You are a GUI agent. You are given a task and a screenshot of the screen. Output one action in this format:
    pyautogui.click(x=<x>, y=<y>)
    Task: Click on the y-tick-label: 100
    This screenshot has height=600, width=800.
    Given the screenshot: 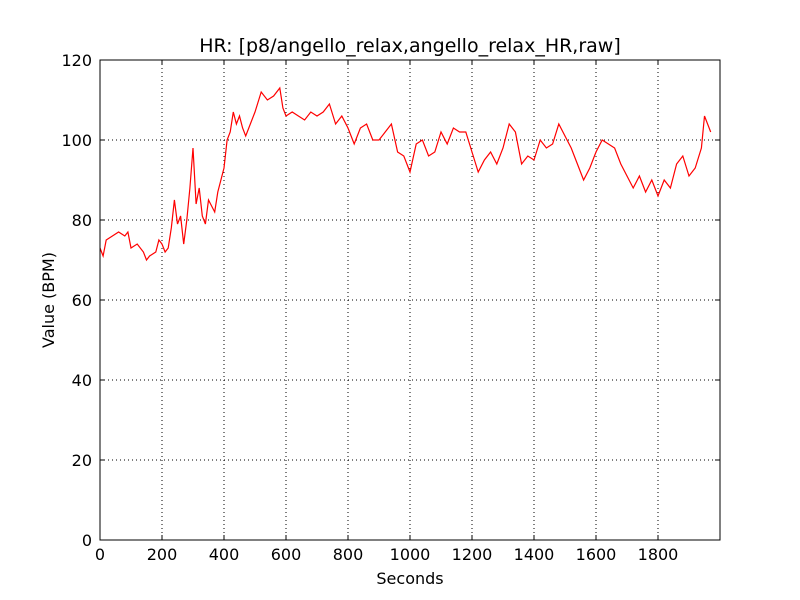 What is the action you would take?
    pyautogui.click(x=76, y=140)
    